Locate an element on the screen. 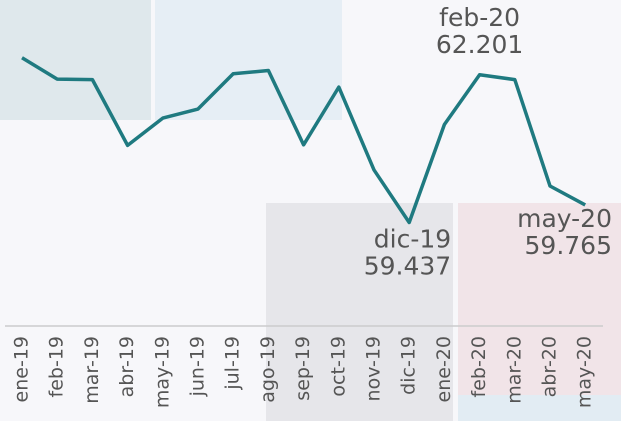  x-tick-label: may-20 is located at coordinates (585, 372).